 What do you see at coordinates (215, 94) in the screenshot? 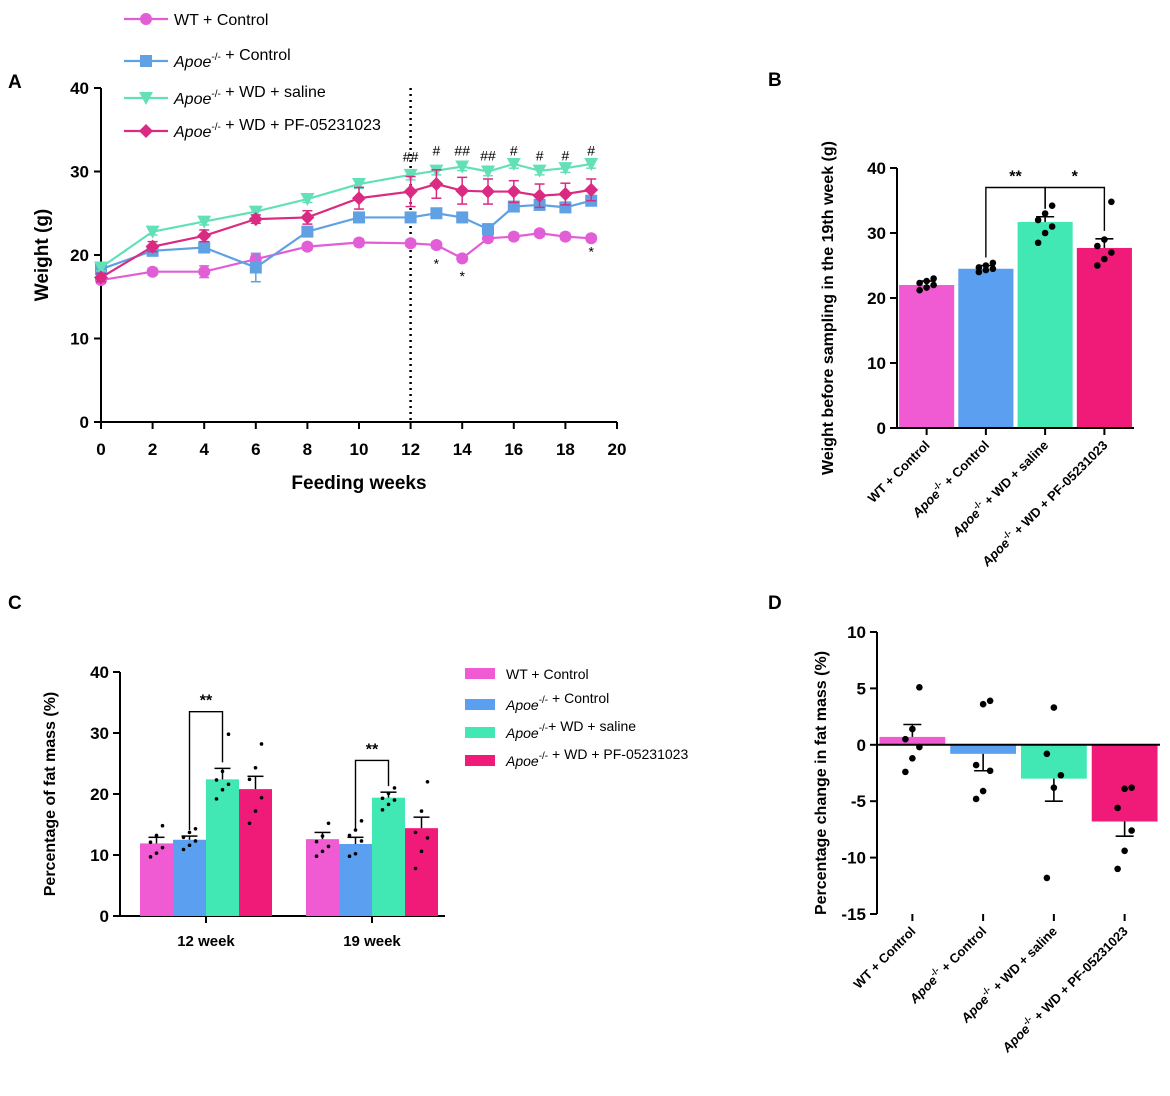
I see `legend-apoe-superscript: -/-` at bounding box center [215, 94].